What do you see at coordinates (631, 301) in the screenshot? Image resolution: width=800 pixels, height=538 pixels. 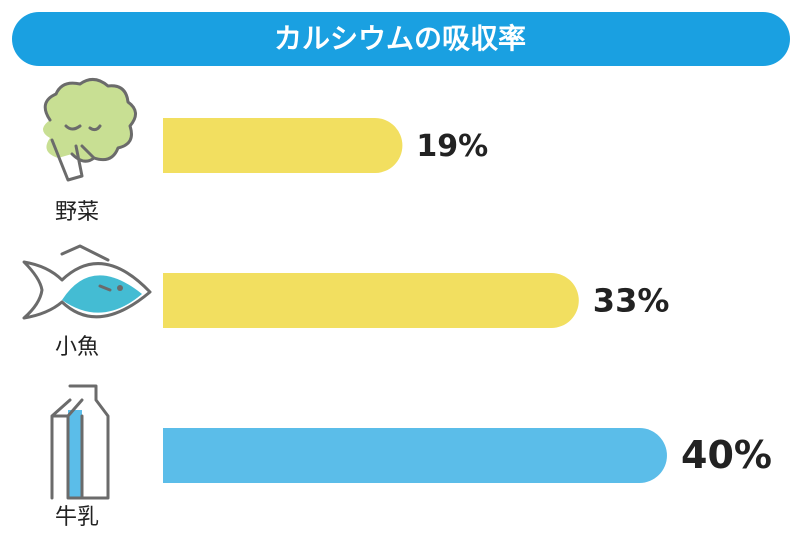 I see `value-label: 33%` at bounding box center [631, 301].